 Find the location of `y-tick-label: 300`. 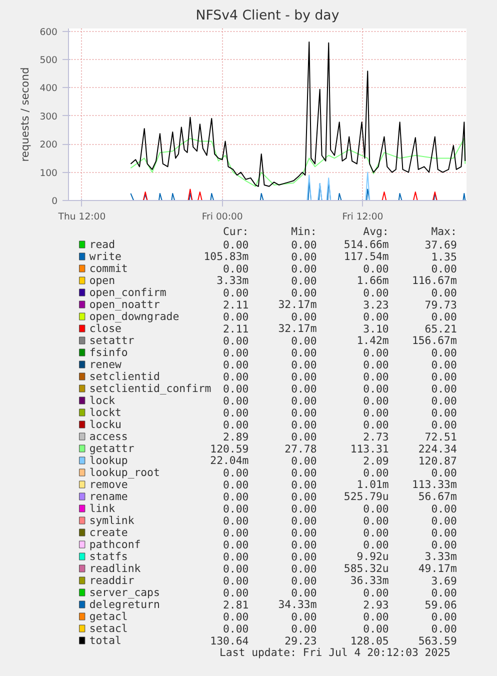

y-tick-label: 300 is located at coordinates (49, 116).